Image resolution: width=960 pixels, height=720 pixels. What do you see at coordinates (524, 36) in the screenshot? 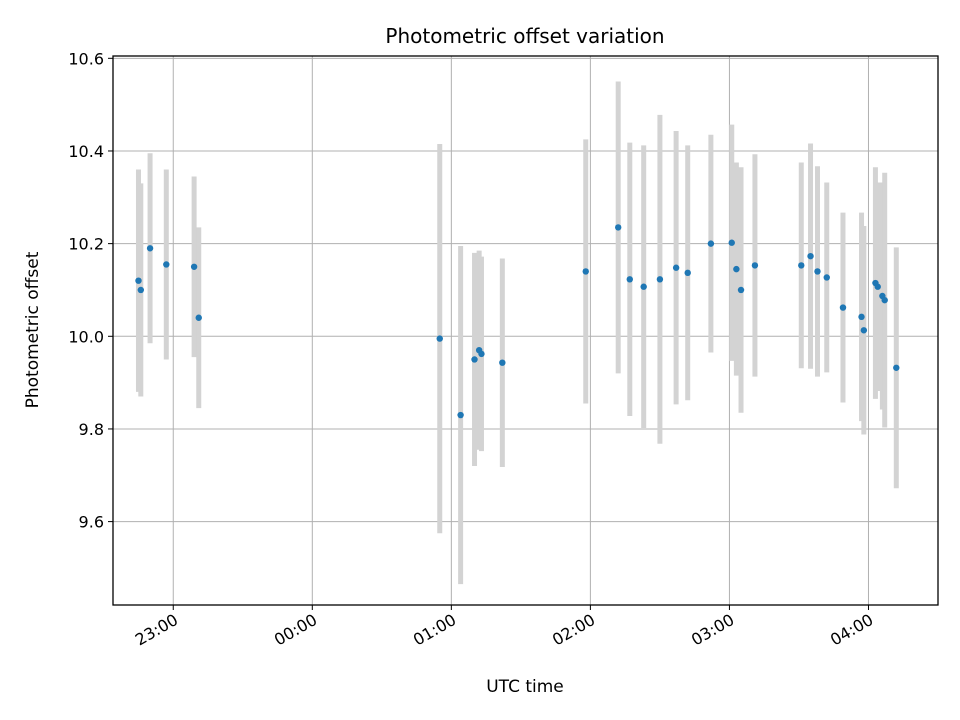
I see `chart-title: Photometric offset variation` at bounding box center [524, 36].